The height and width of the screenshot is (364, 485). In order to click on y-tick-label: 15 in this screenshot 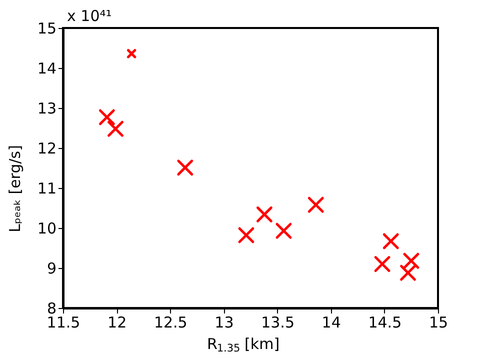, I will do `click(46, 29)`.